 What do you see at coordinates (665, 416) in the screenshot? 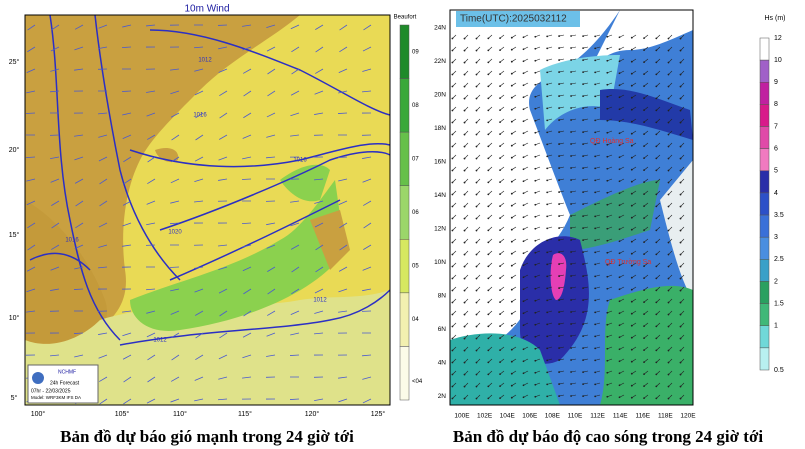
I see `lon-label: 118E` at bounding box center [665, 416].